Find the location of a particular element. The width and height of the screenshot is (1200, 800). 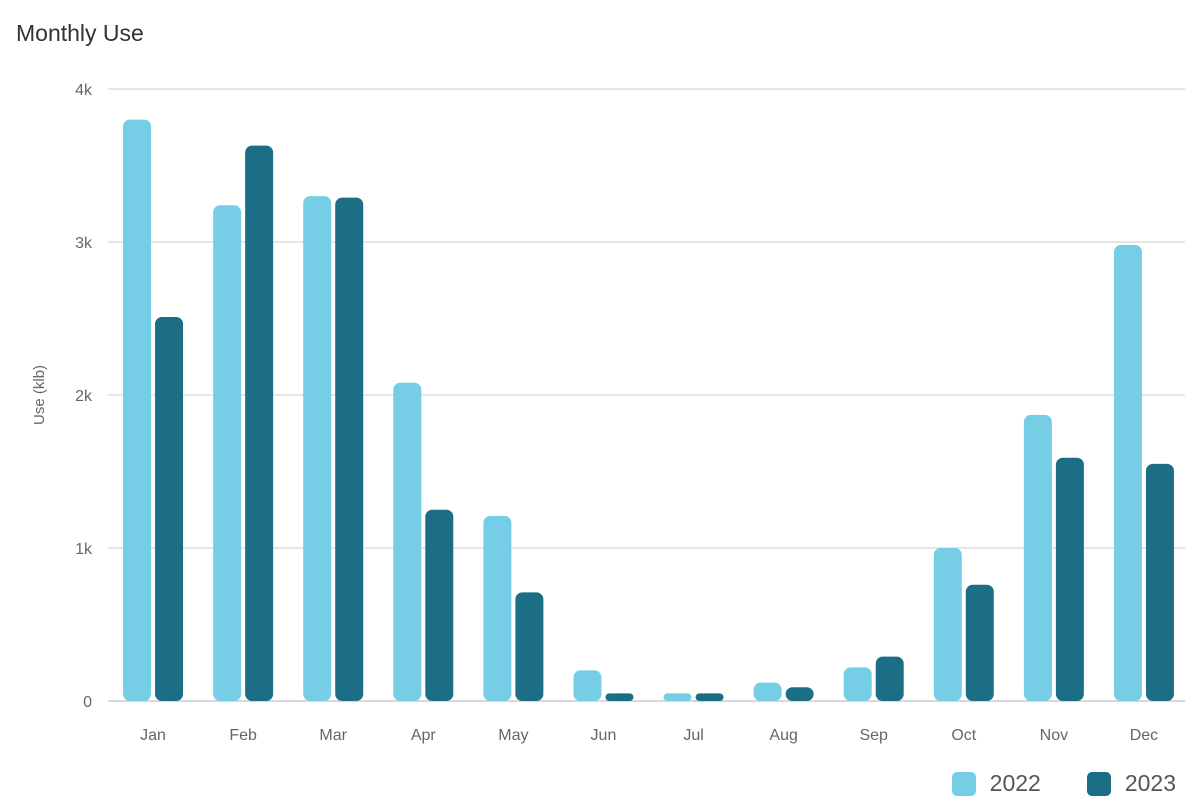

bar-2022-feb is located at coordinates (227, 453).